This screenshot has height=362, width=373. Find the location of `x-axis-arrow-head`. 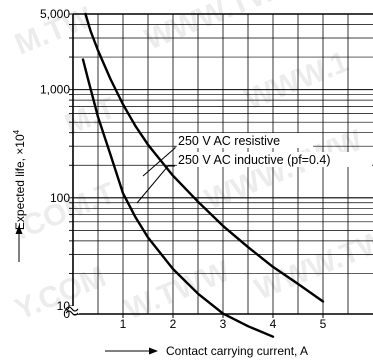

x-axis-arrow-head is located at coordinates (153, 351).